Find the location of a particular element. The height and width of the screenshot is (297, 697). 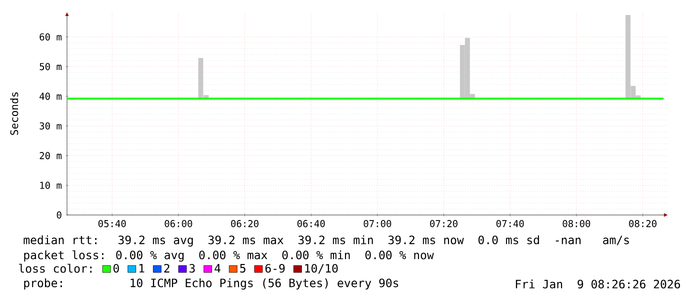

x-tick-label: 07:20 is located at coordinates (444, 224).